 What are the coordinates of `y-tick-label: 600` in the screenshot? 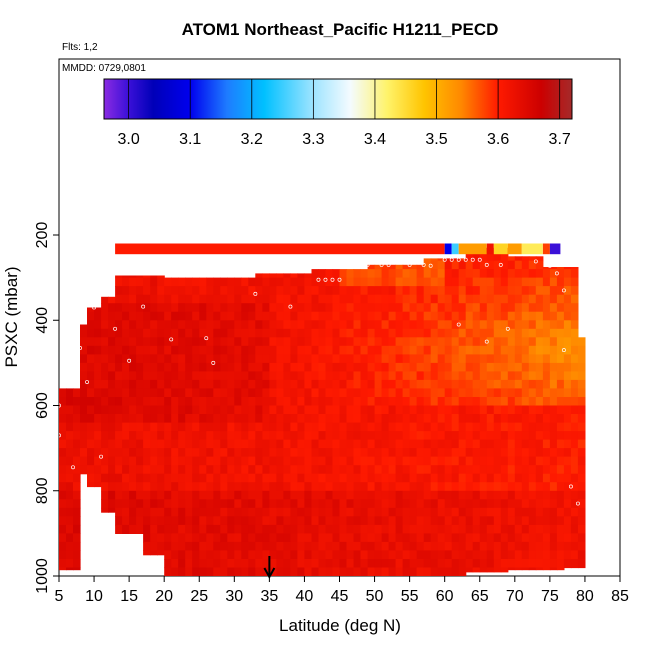 It's located at (42, 405).